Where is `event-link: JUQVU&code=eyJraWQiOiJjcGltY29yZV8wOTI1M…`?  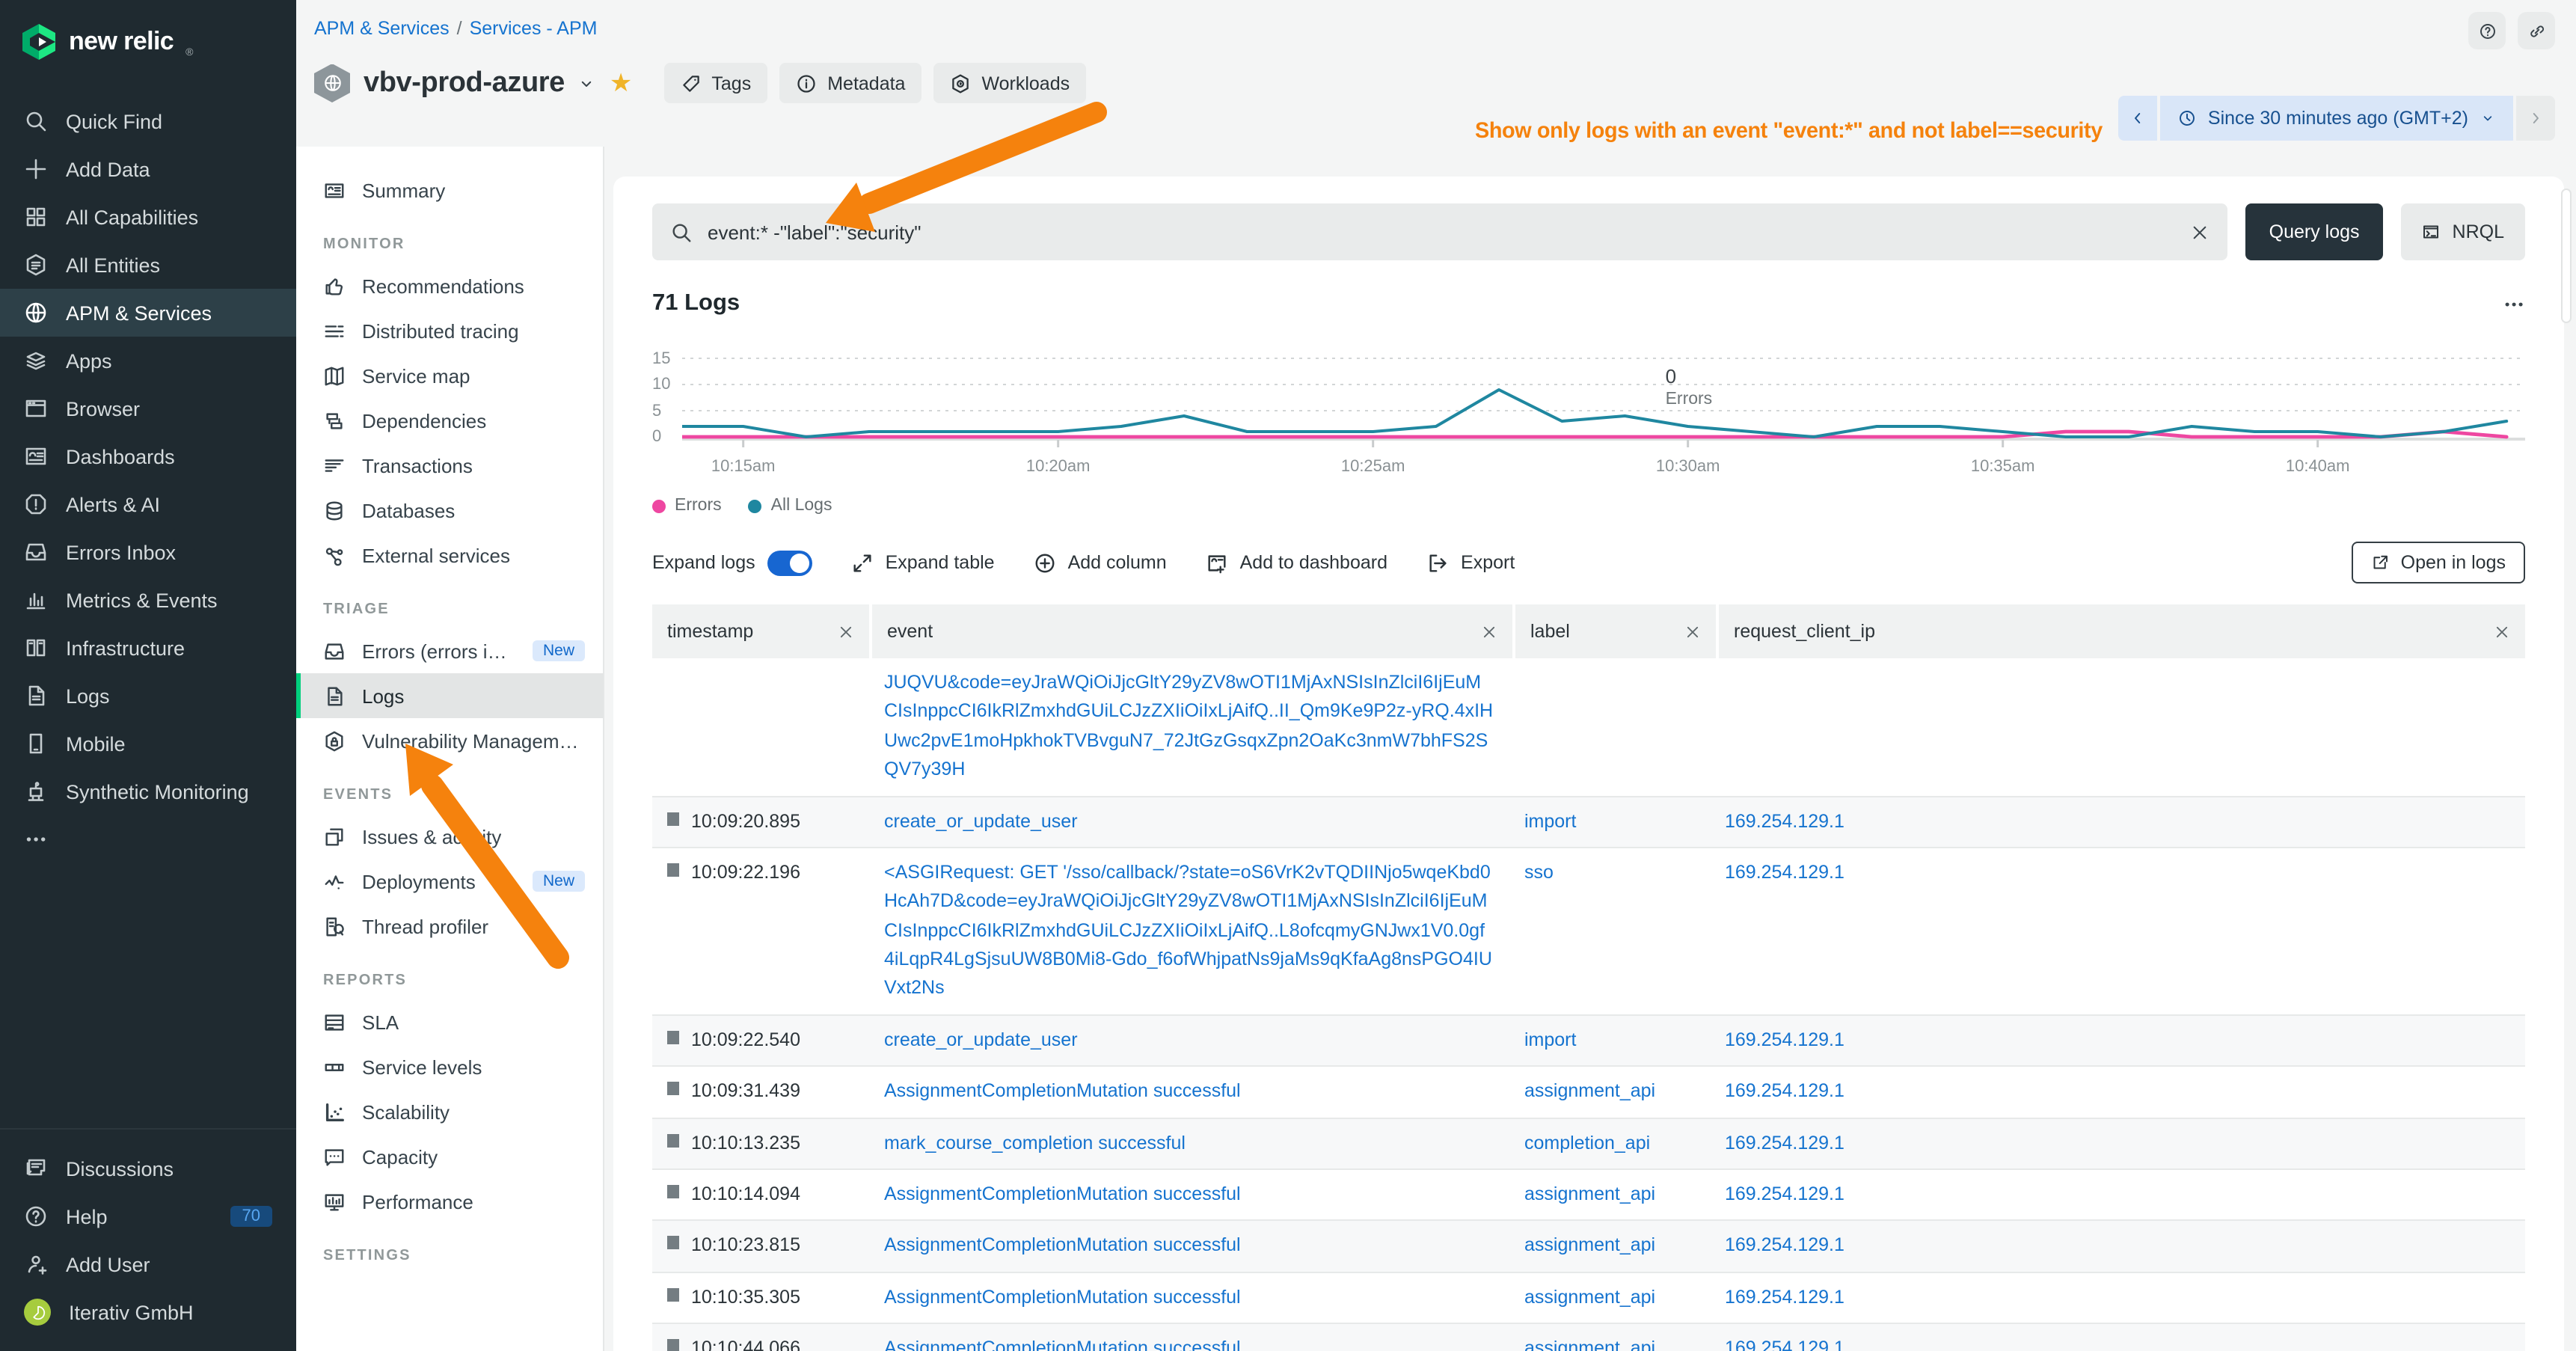
event-link: JUQVU&code=eyJraWQiOiJjcGltY29yZV8wOTI1M… is located at coordinates (1189, 726).